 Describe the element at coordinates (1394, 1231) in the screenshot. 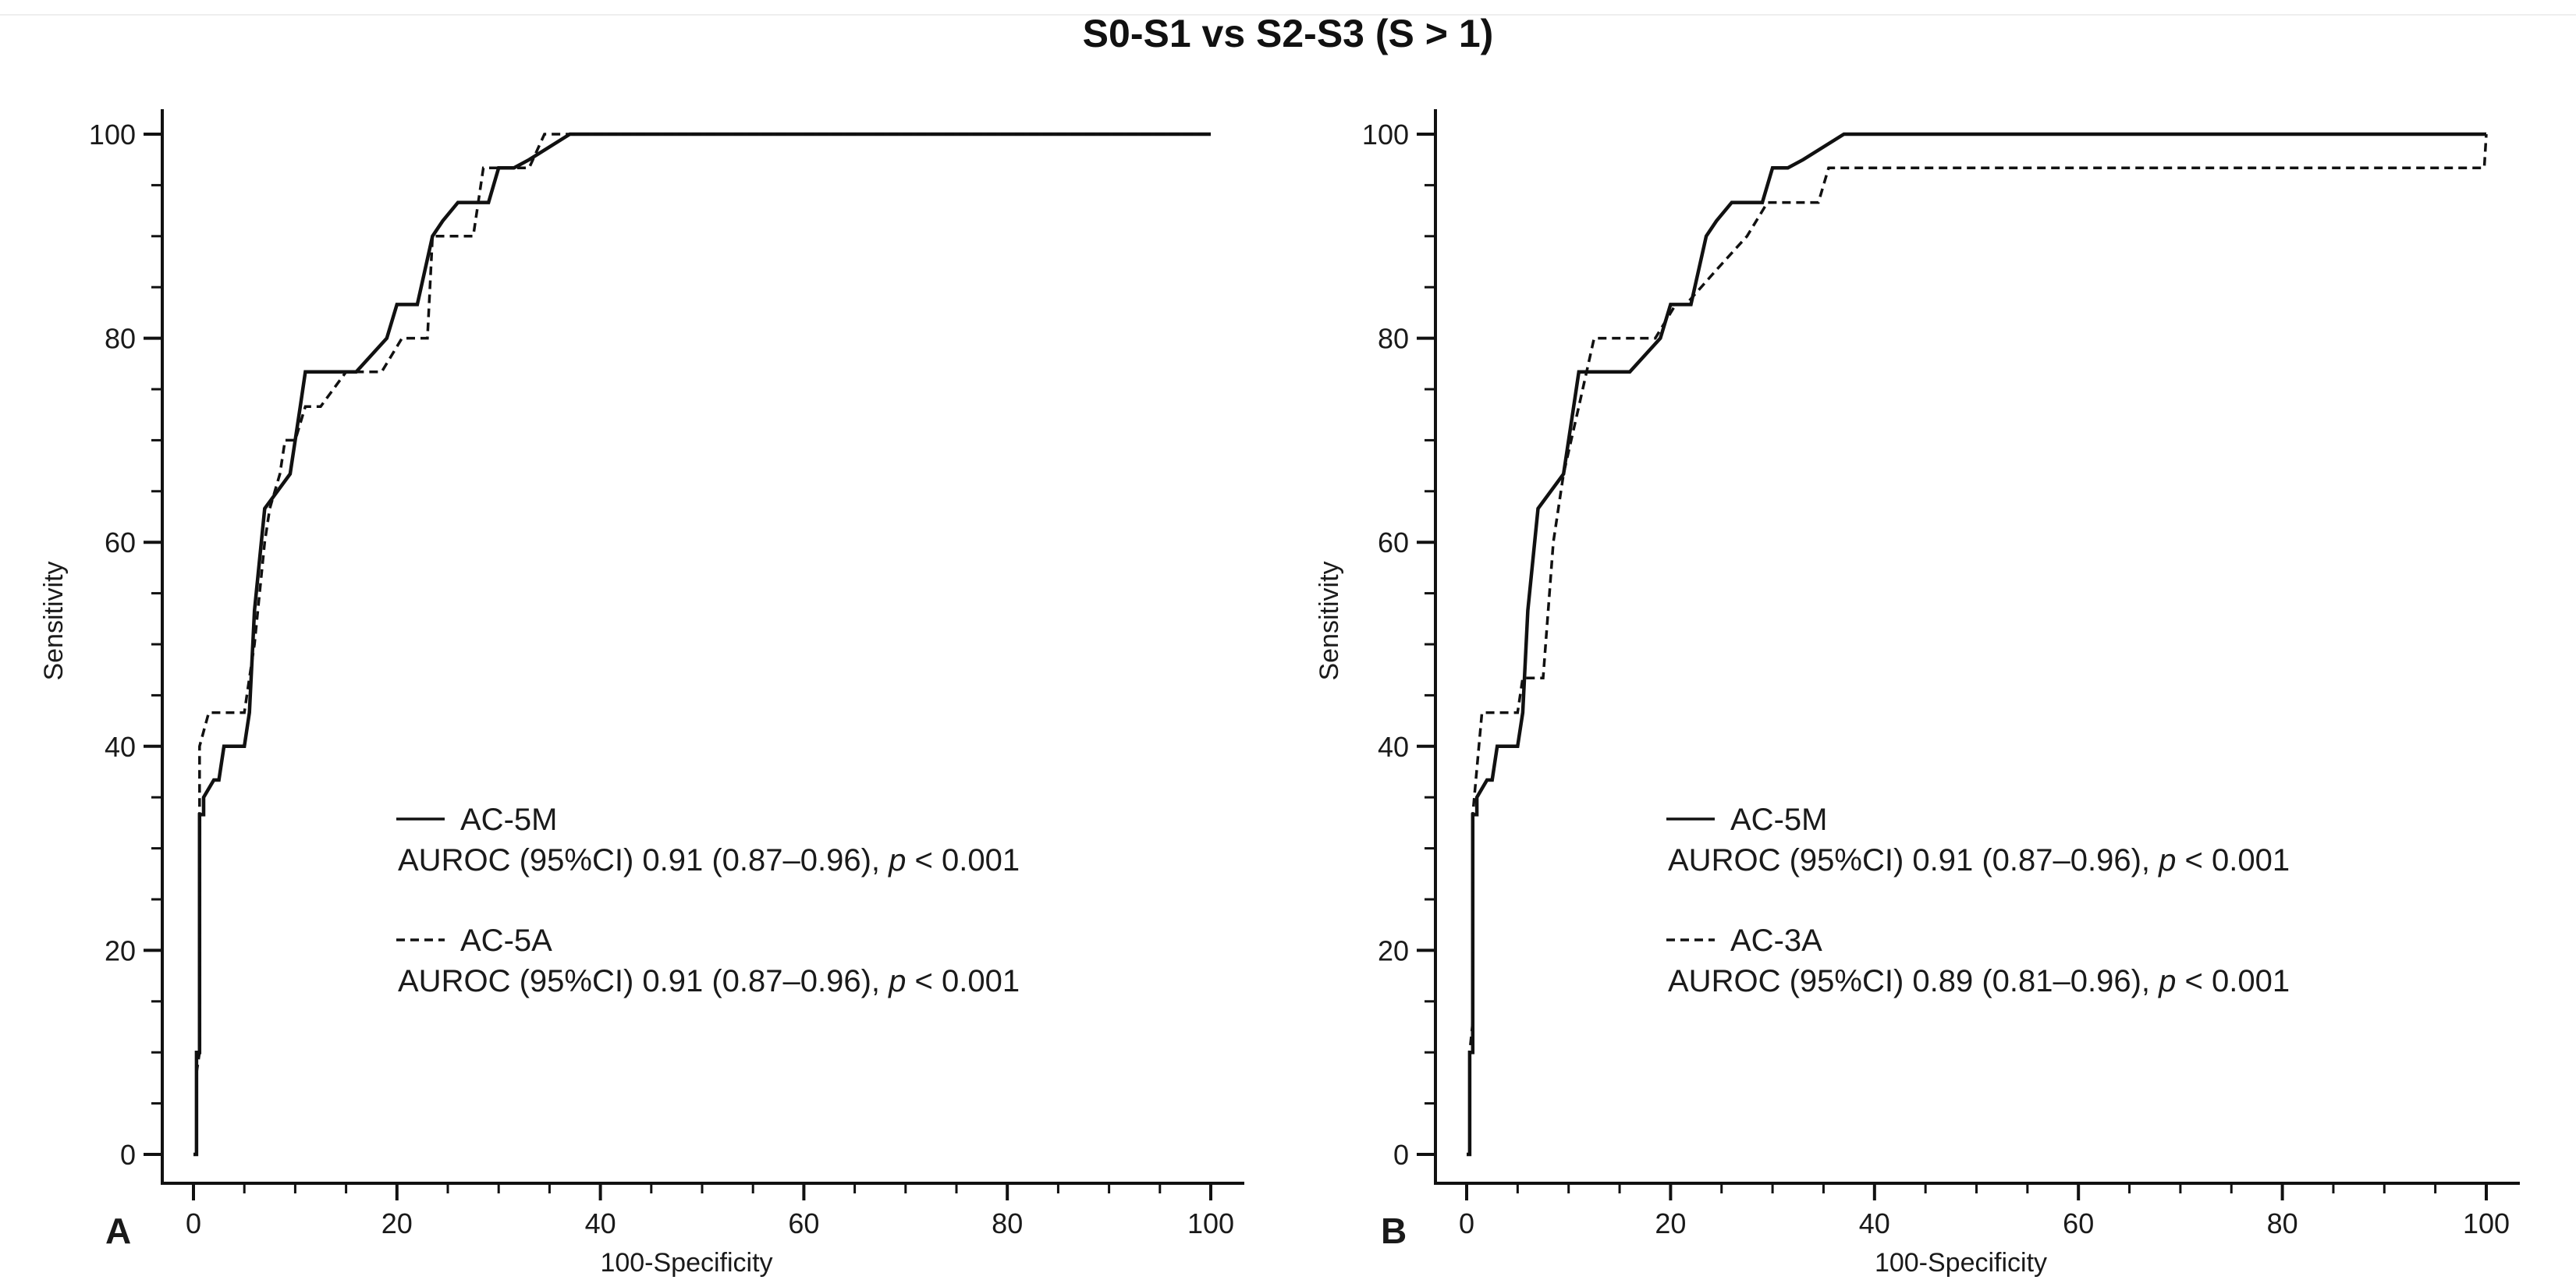

I see `panel-letter: B` at that location.